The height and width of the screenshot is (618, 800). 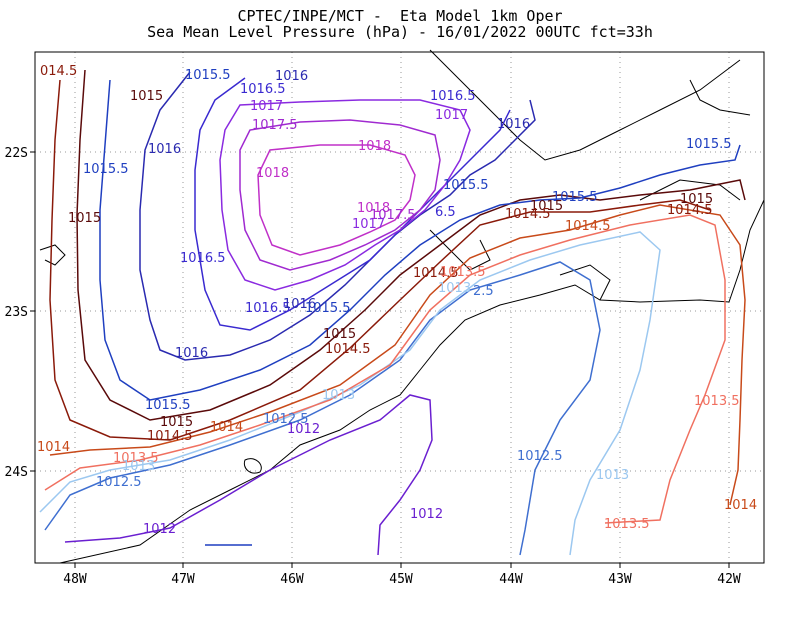 I want to click on x-tick-label: 42W, so click(x=729, y=579).